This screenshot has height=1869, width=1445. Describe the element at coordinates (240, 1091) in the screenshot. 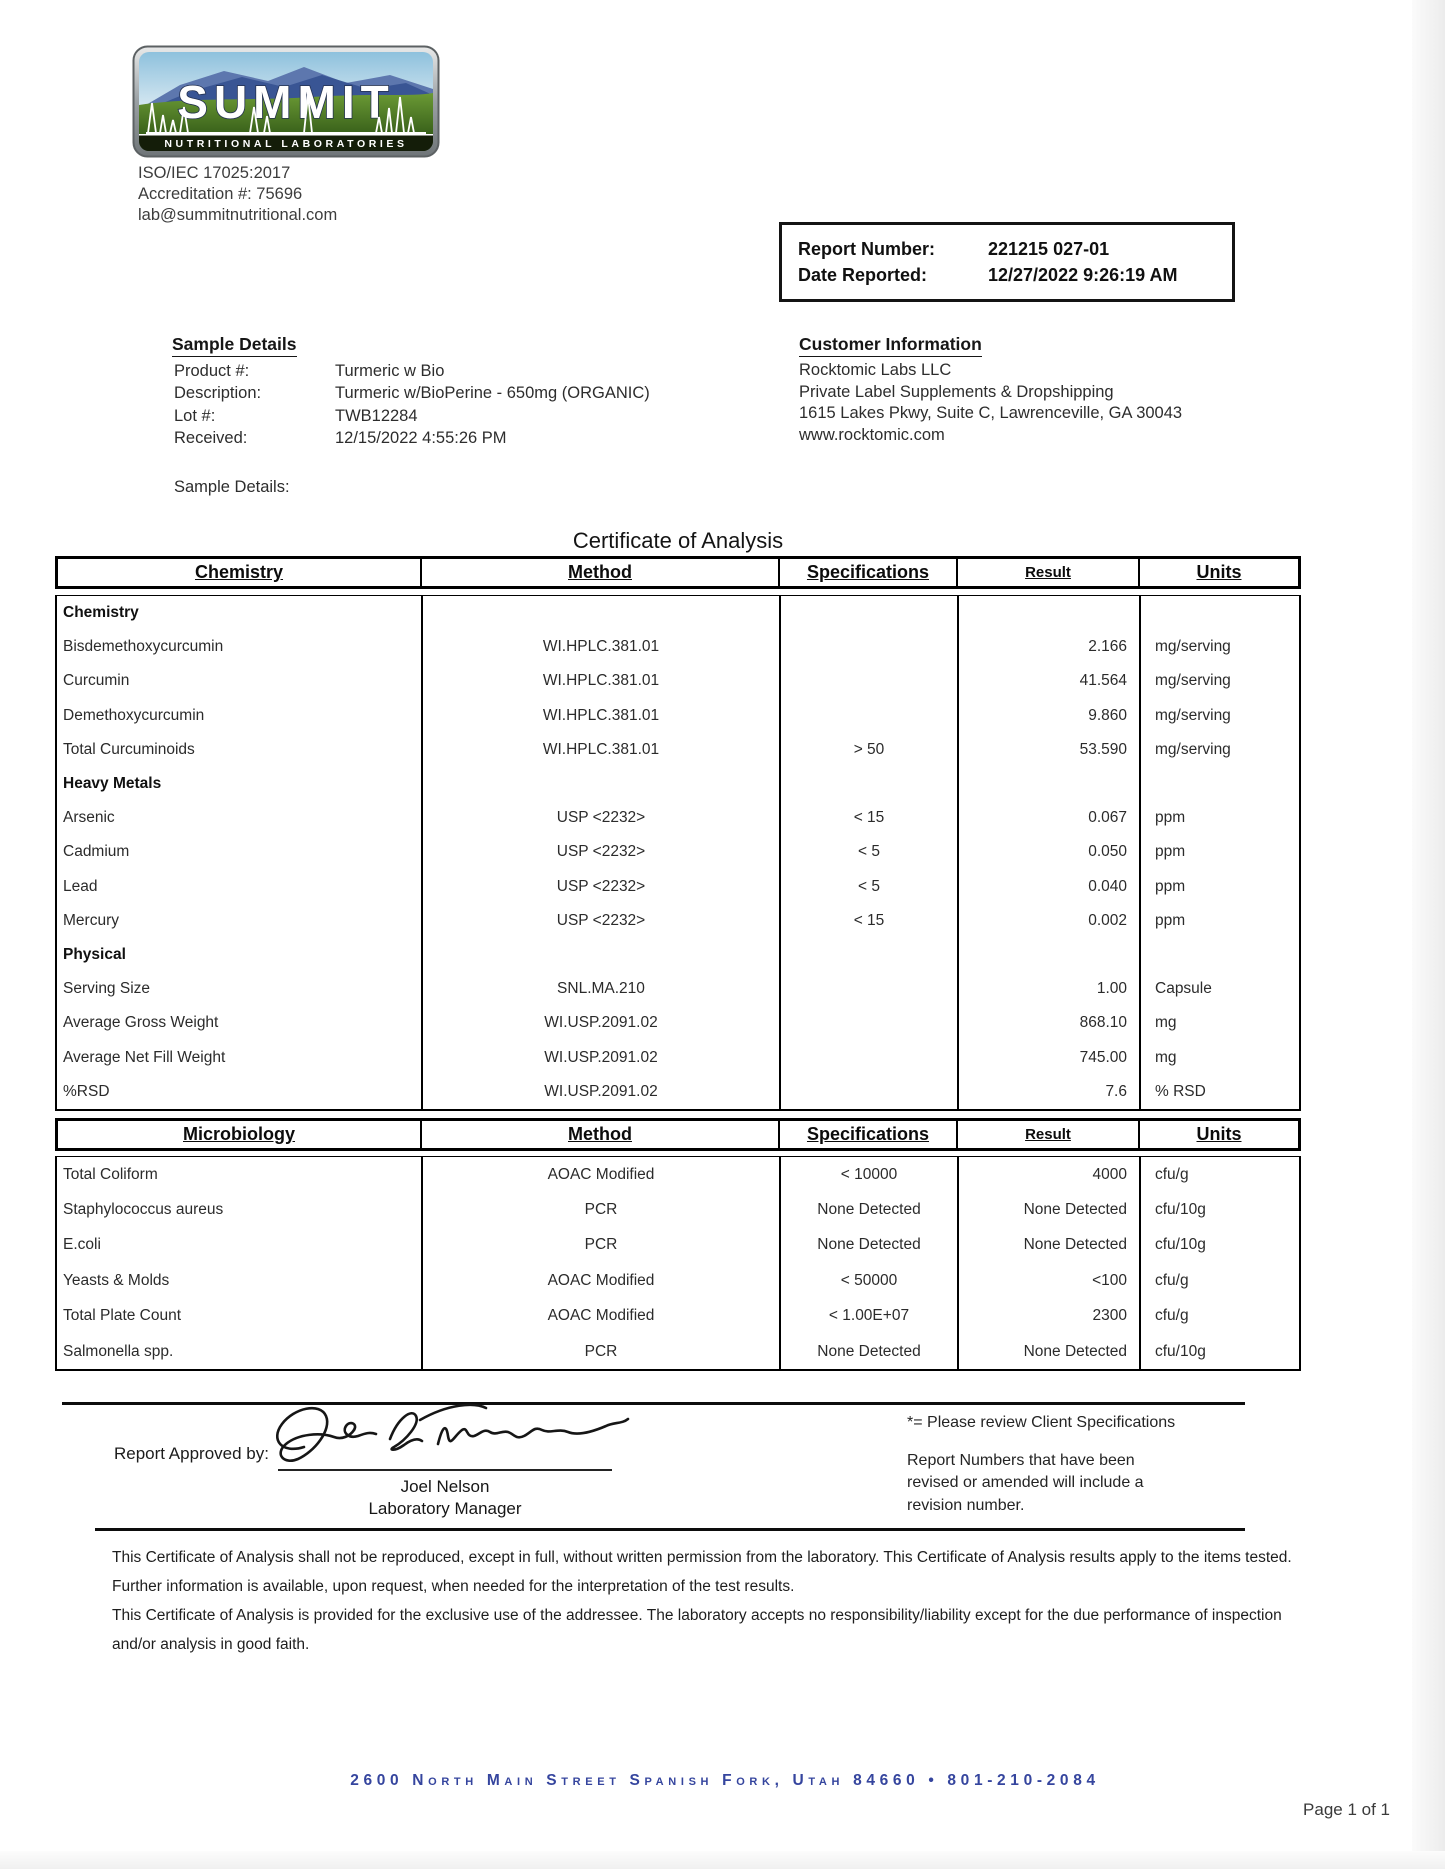

I see `cell-analyte: %RSD` at that location.